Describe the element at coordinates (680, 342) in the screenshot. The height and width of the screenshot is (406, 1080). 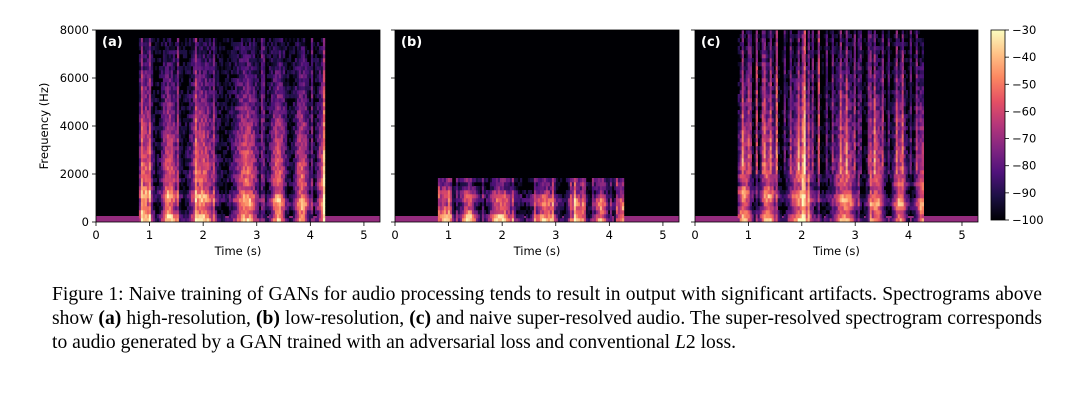
I see `caption-loss-symbol: L` at that location.